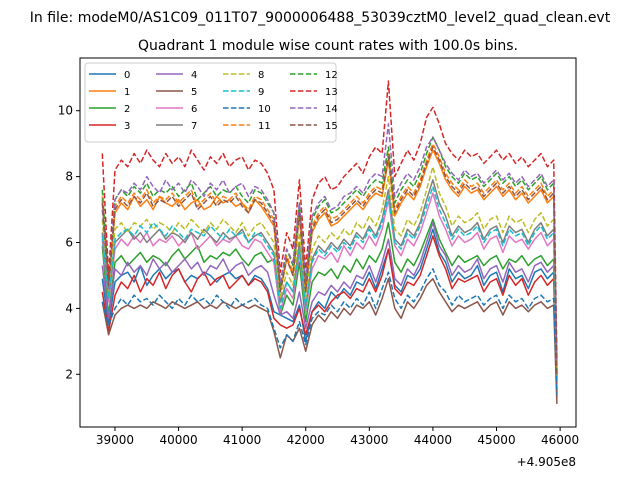  What do you see at coordinates (127, 126) in the screenshot?
I see `legend-label-3: 3` at bounding box center [127, 126].